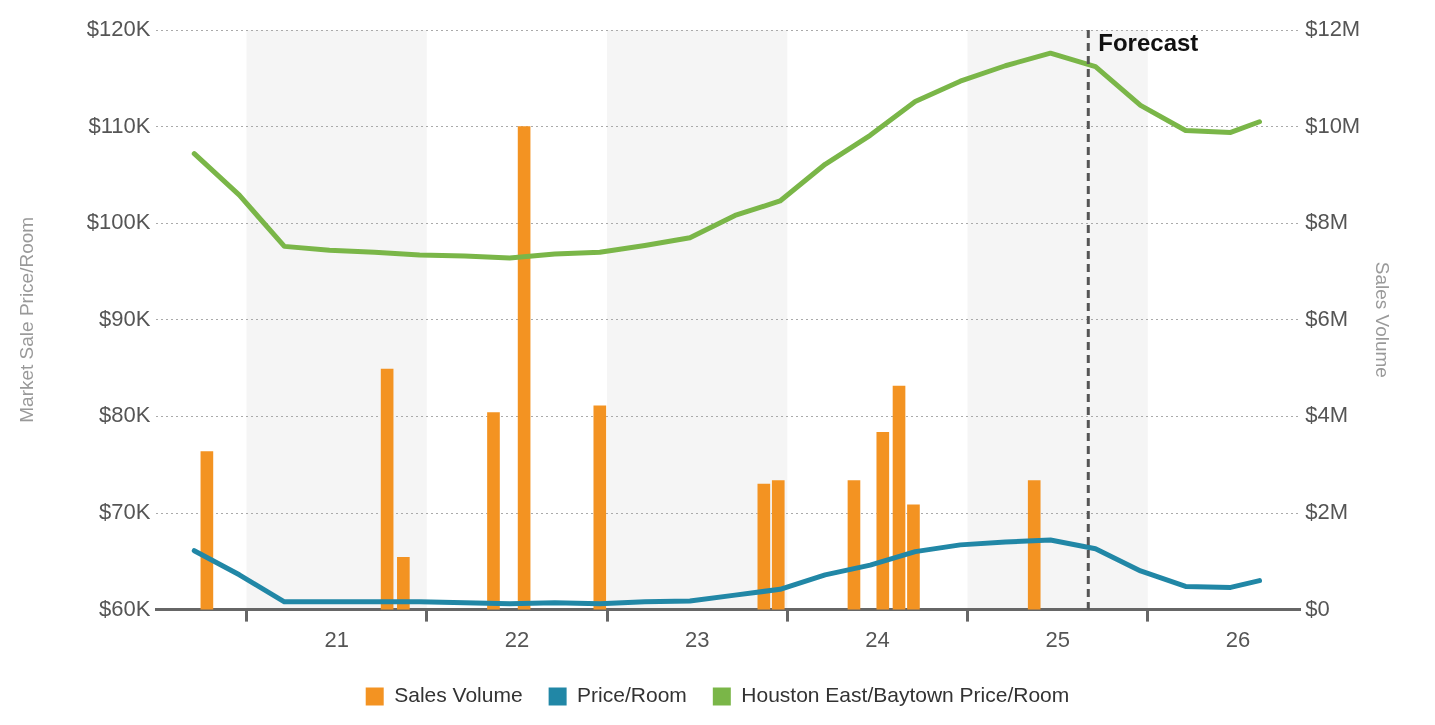  What do you see at coordinates (1238, 639) in the screenshot?
I see `x-tick-label: 26` at bounding box center [1238, 639].